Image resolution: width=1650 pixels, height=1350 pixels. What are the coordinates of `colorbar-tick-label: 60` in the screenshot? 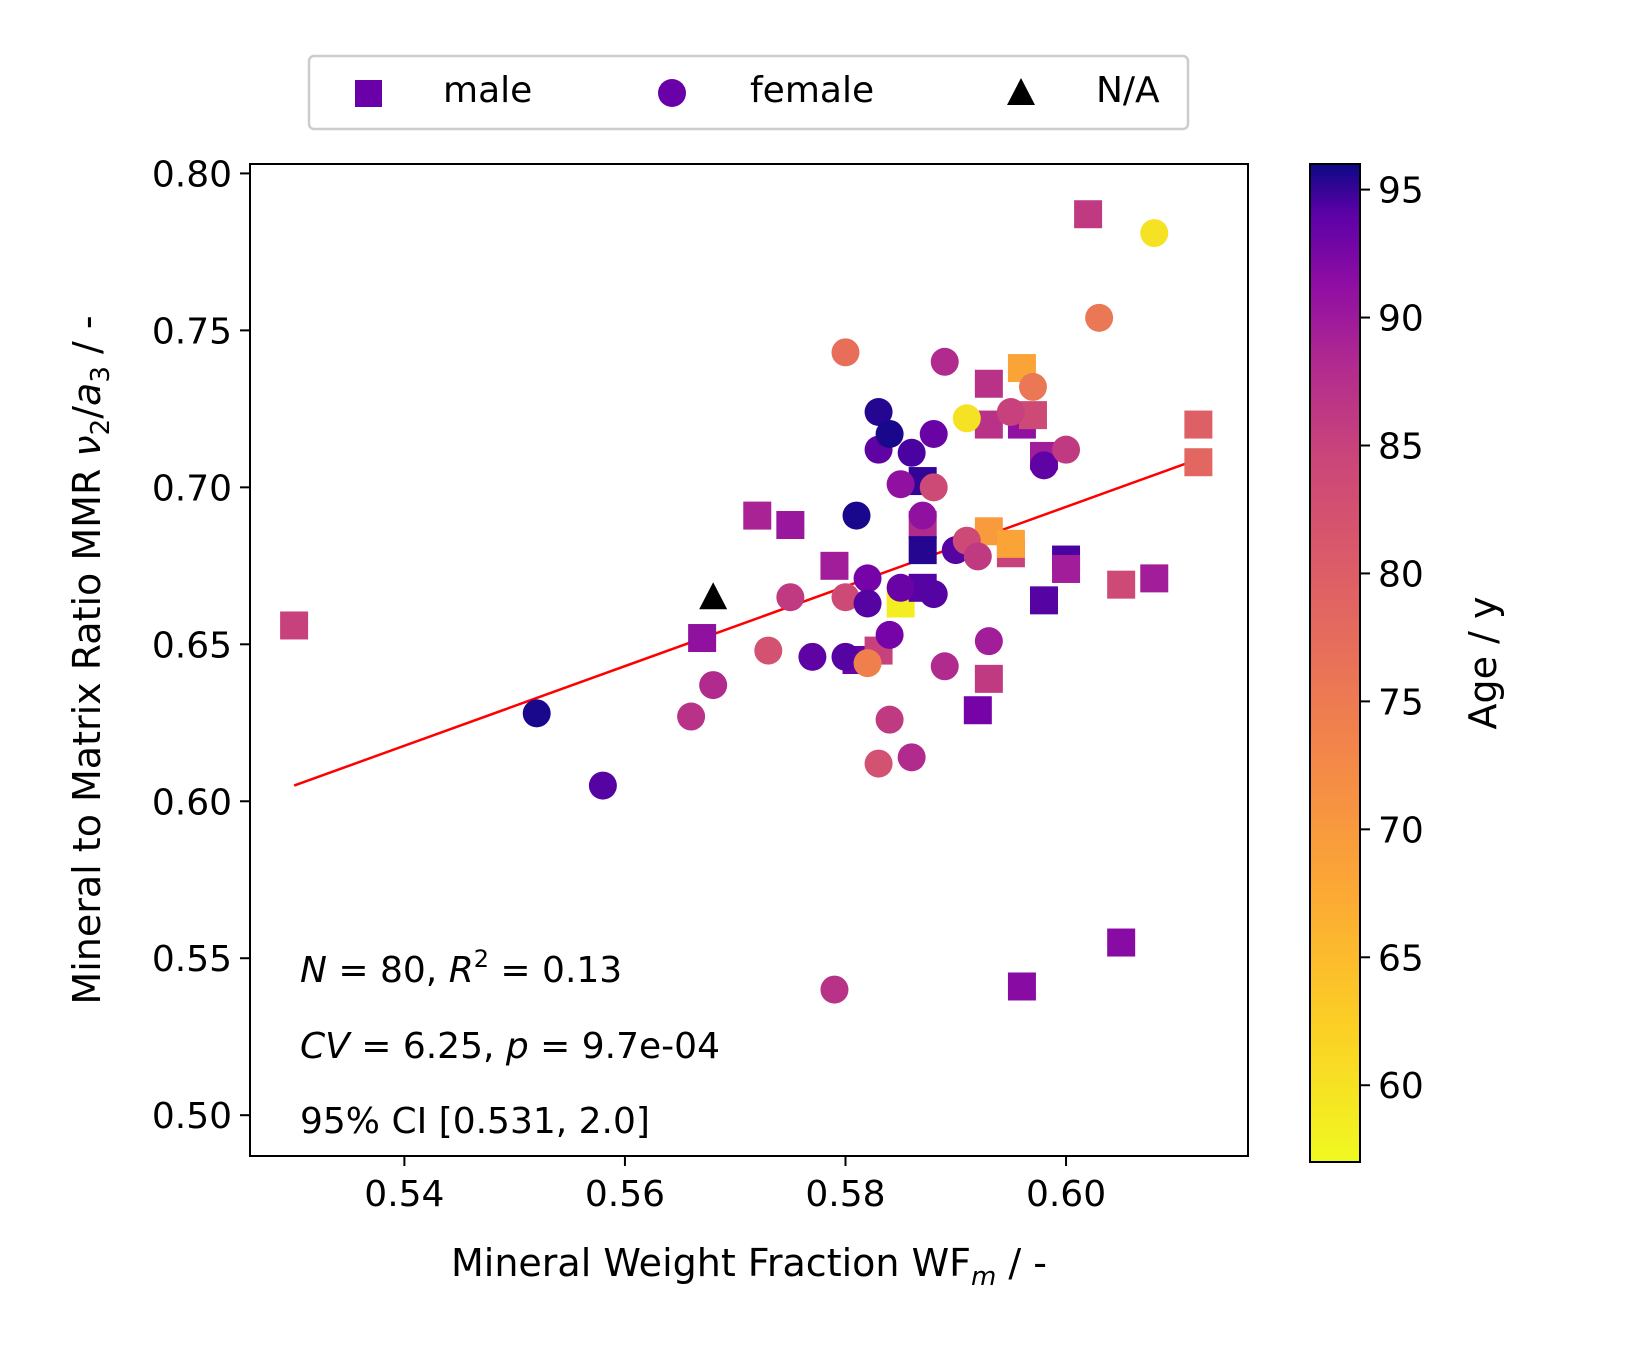 It's located at (1401, 1086).